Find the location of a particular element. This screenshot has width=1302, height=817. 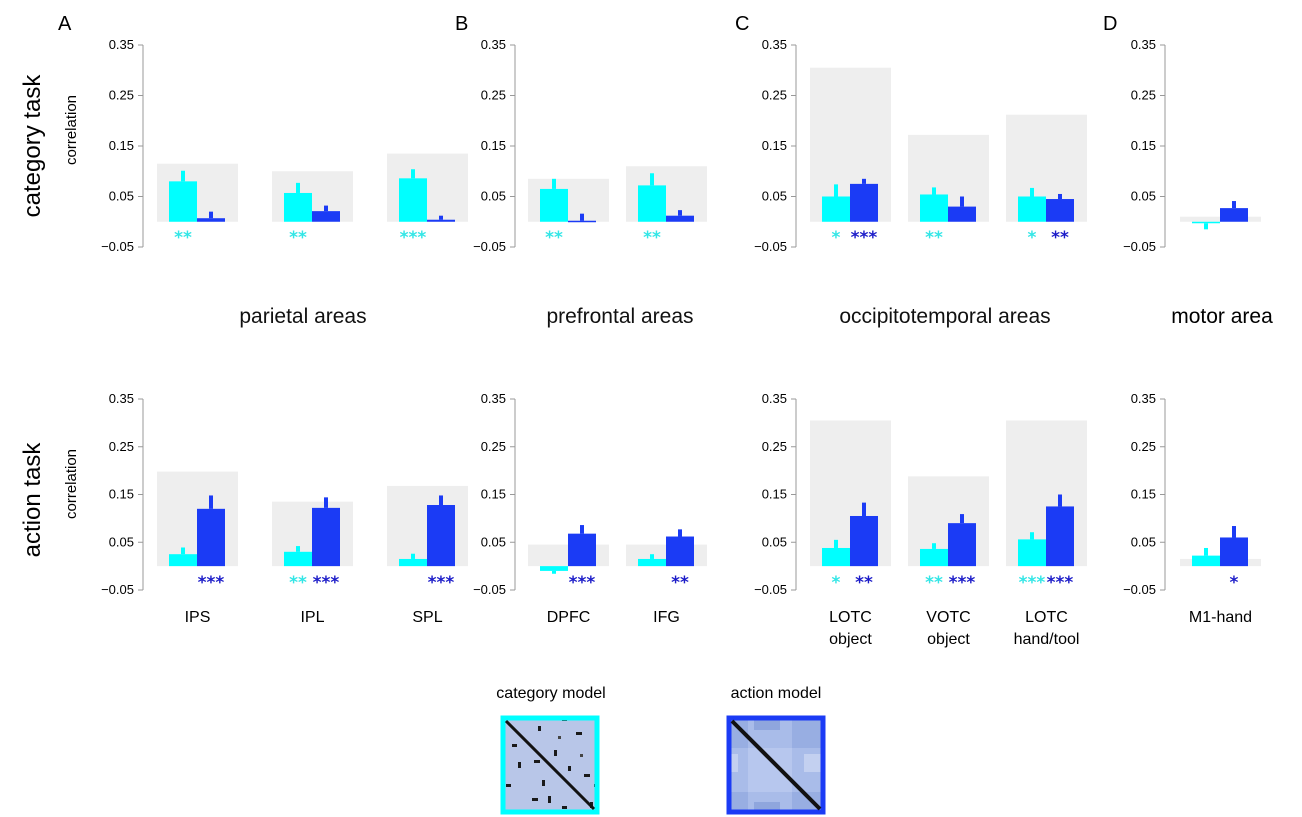

action-stars-cat-c-0: *** is located at coordinates (864, 238).